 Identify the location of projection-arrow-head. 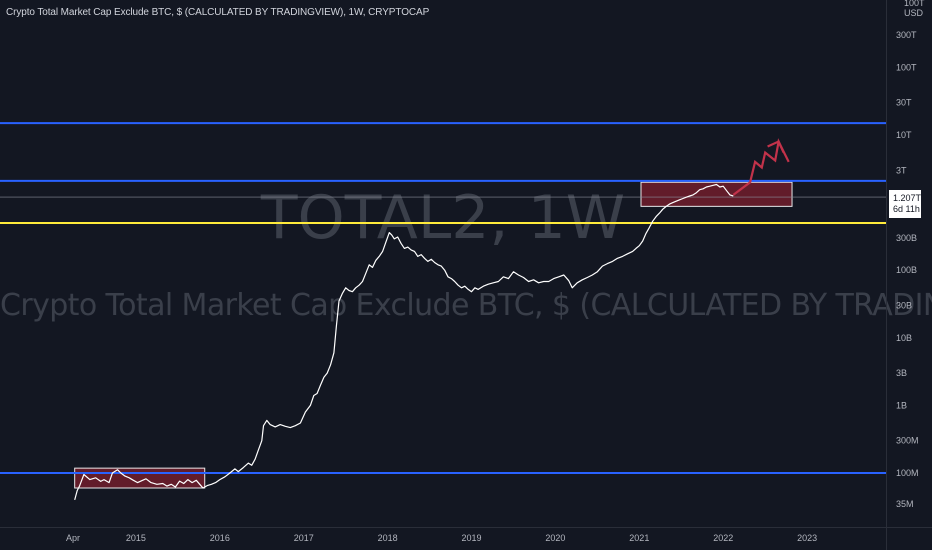
(776, 147).